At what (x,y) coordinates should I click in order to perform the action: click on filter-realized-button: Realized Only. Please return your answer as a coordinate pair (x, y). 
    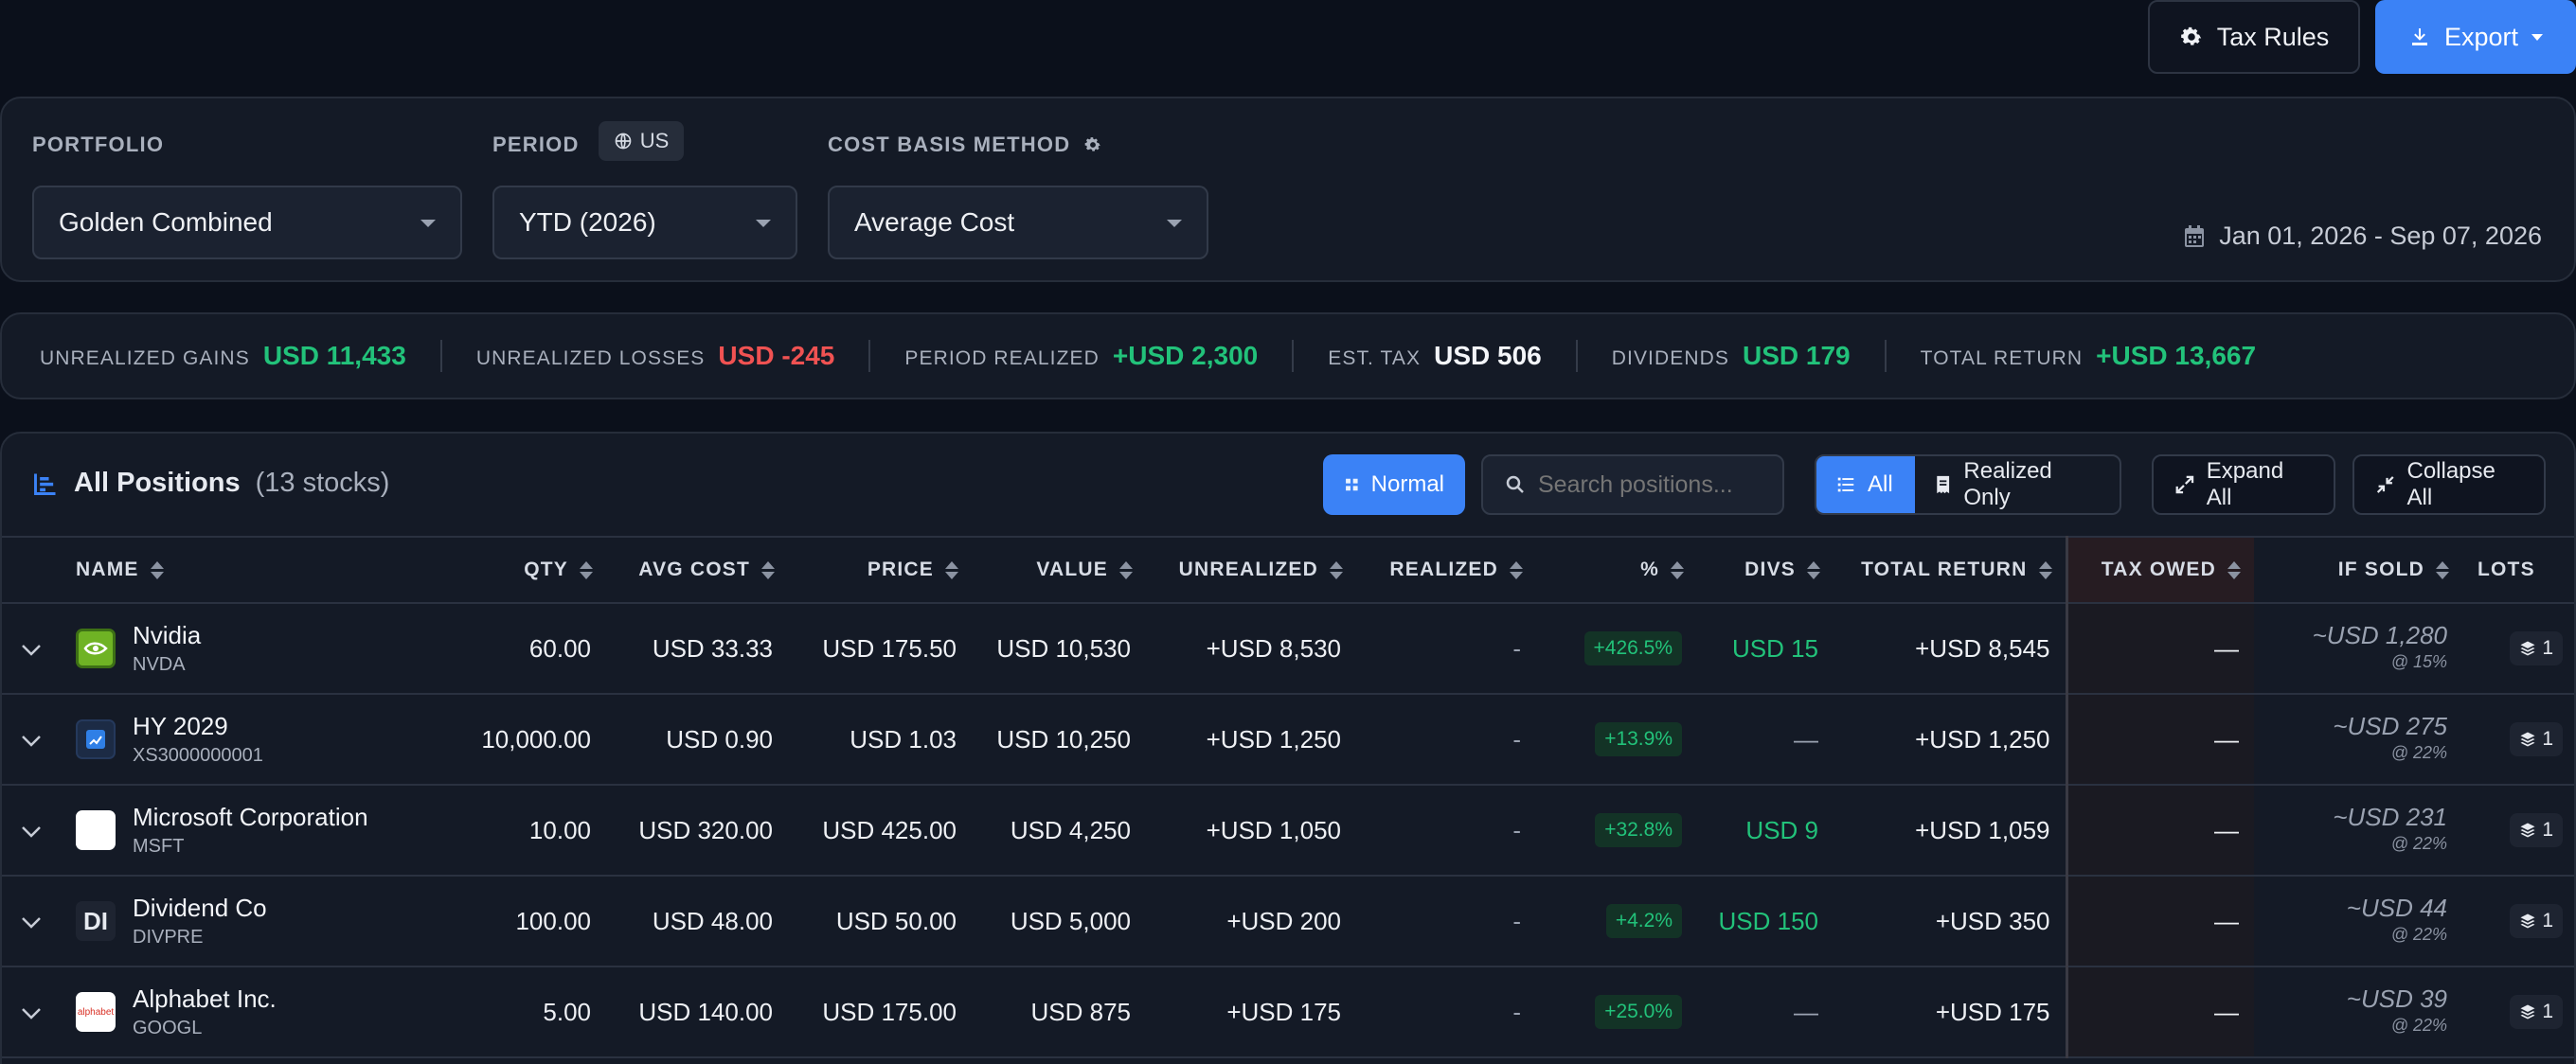
    Looking at the image, I should click on (2018, 484).